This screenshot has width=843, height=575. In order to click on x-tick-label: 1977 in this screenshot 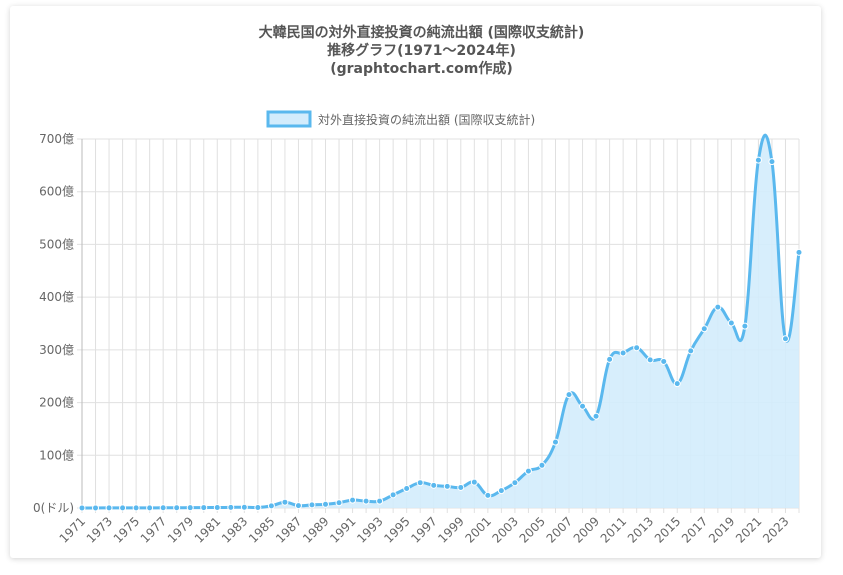, I will do `click(153, 529)`.